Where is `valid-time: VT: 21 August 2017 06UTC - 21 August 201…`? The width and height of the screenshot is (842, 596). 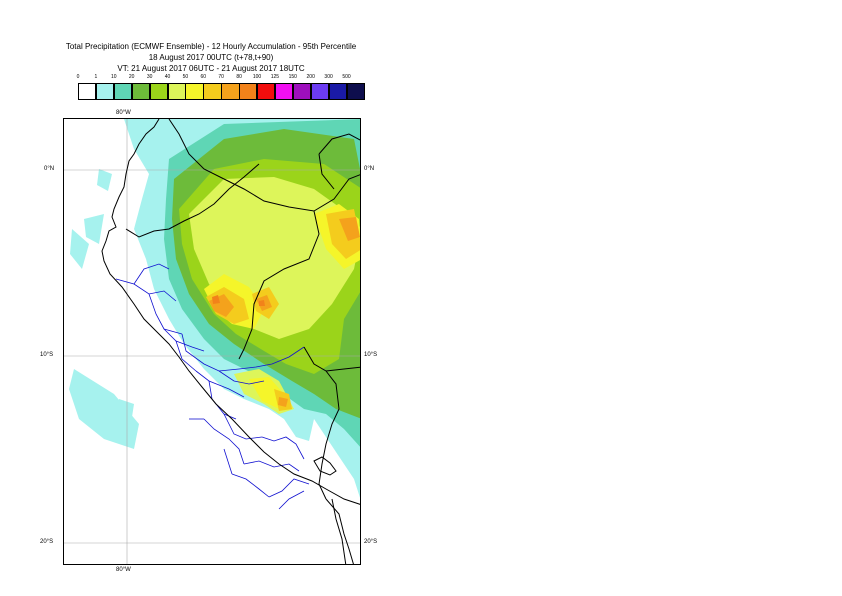 valid-time: VT: 21 August 2017 06UTC - 21 August 201… is located at coordinates (211, 68).